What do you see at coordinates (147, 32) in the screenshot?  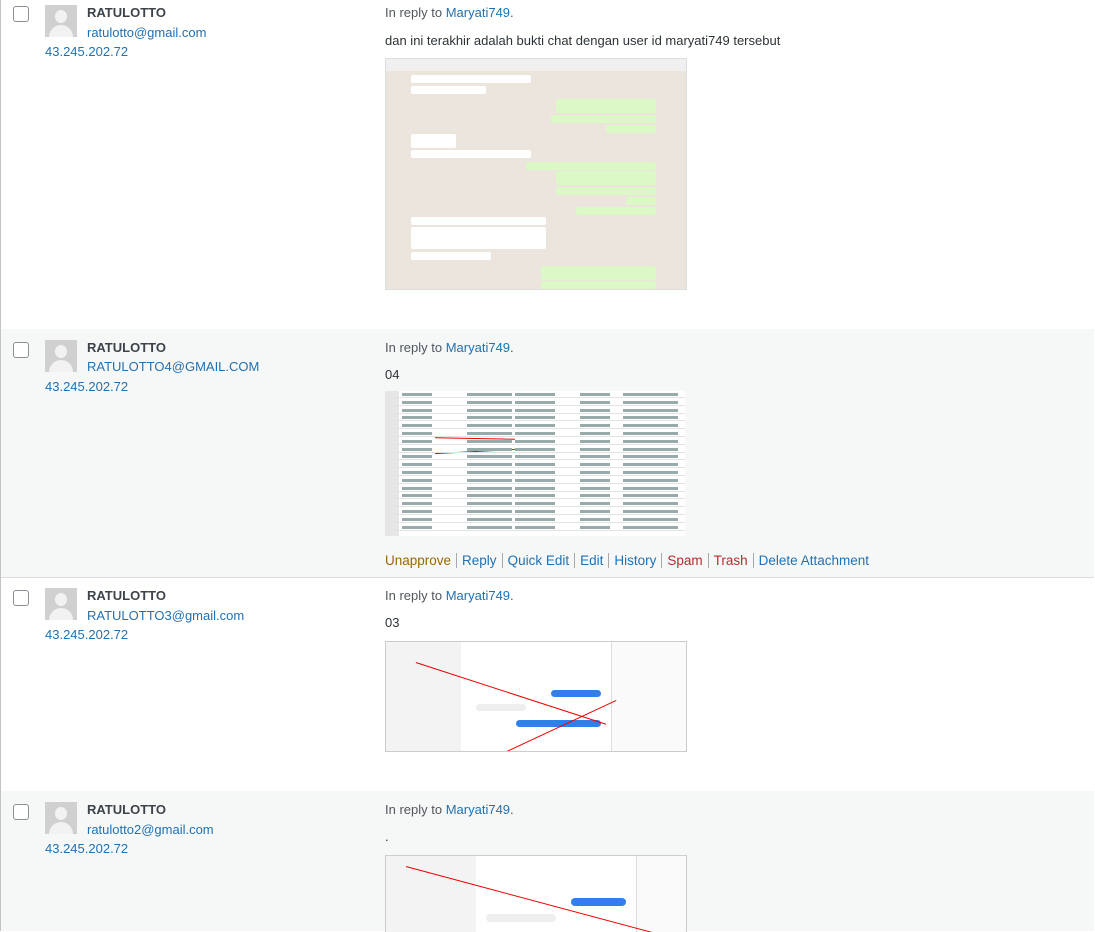 I see `author-email: ratulotto@gmail.com` at bounding box center [147, 32].